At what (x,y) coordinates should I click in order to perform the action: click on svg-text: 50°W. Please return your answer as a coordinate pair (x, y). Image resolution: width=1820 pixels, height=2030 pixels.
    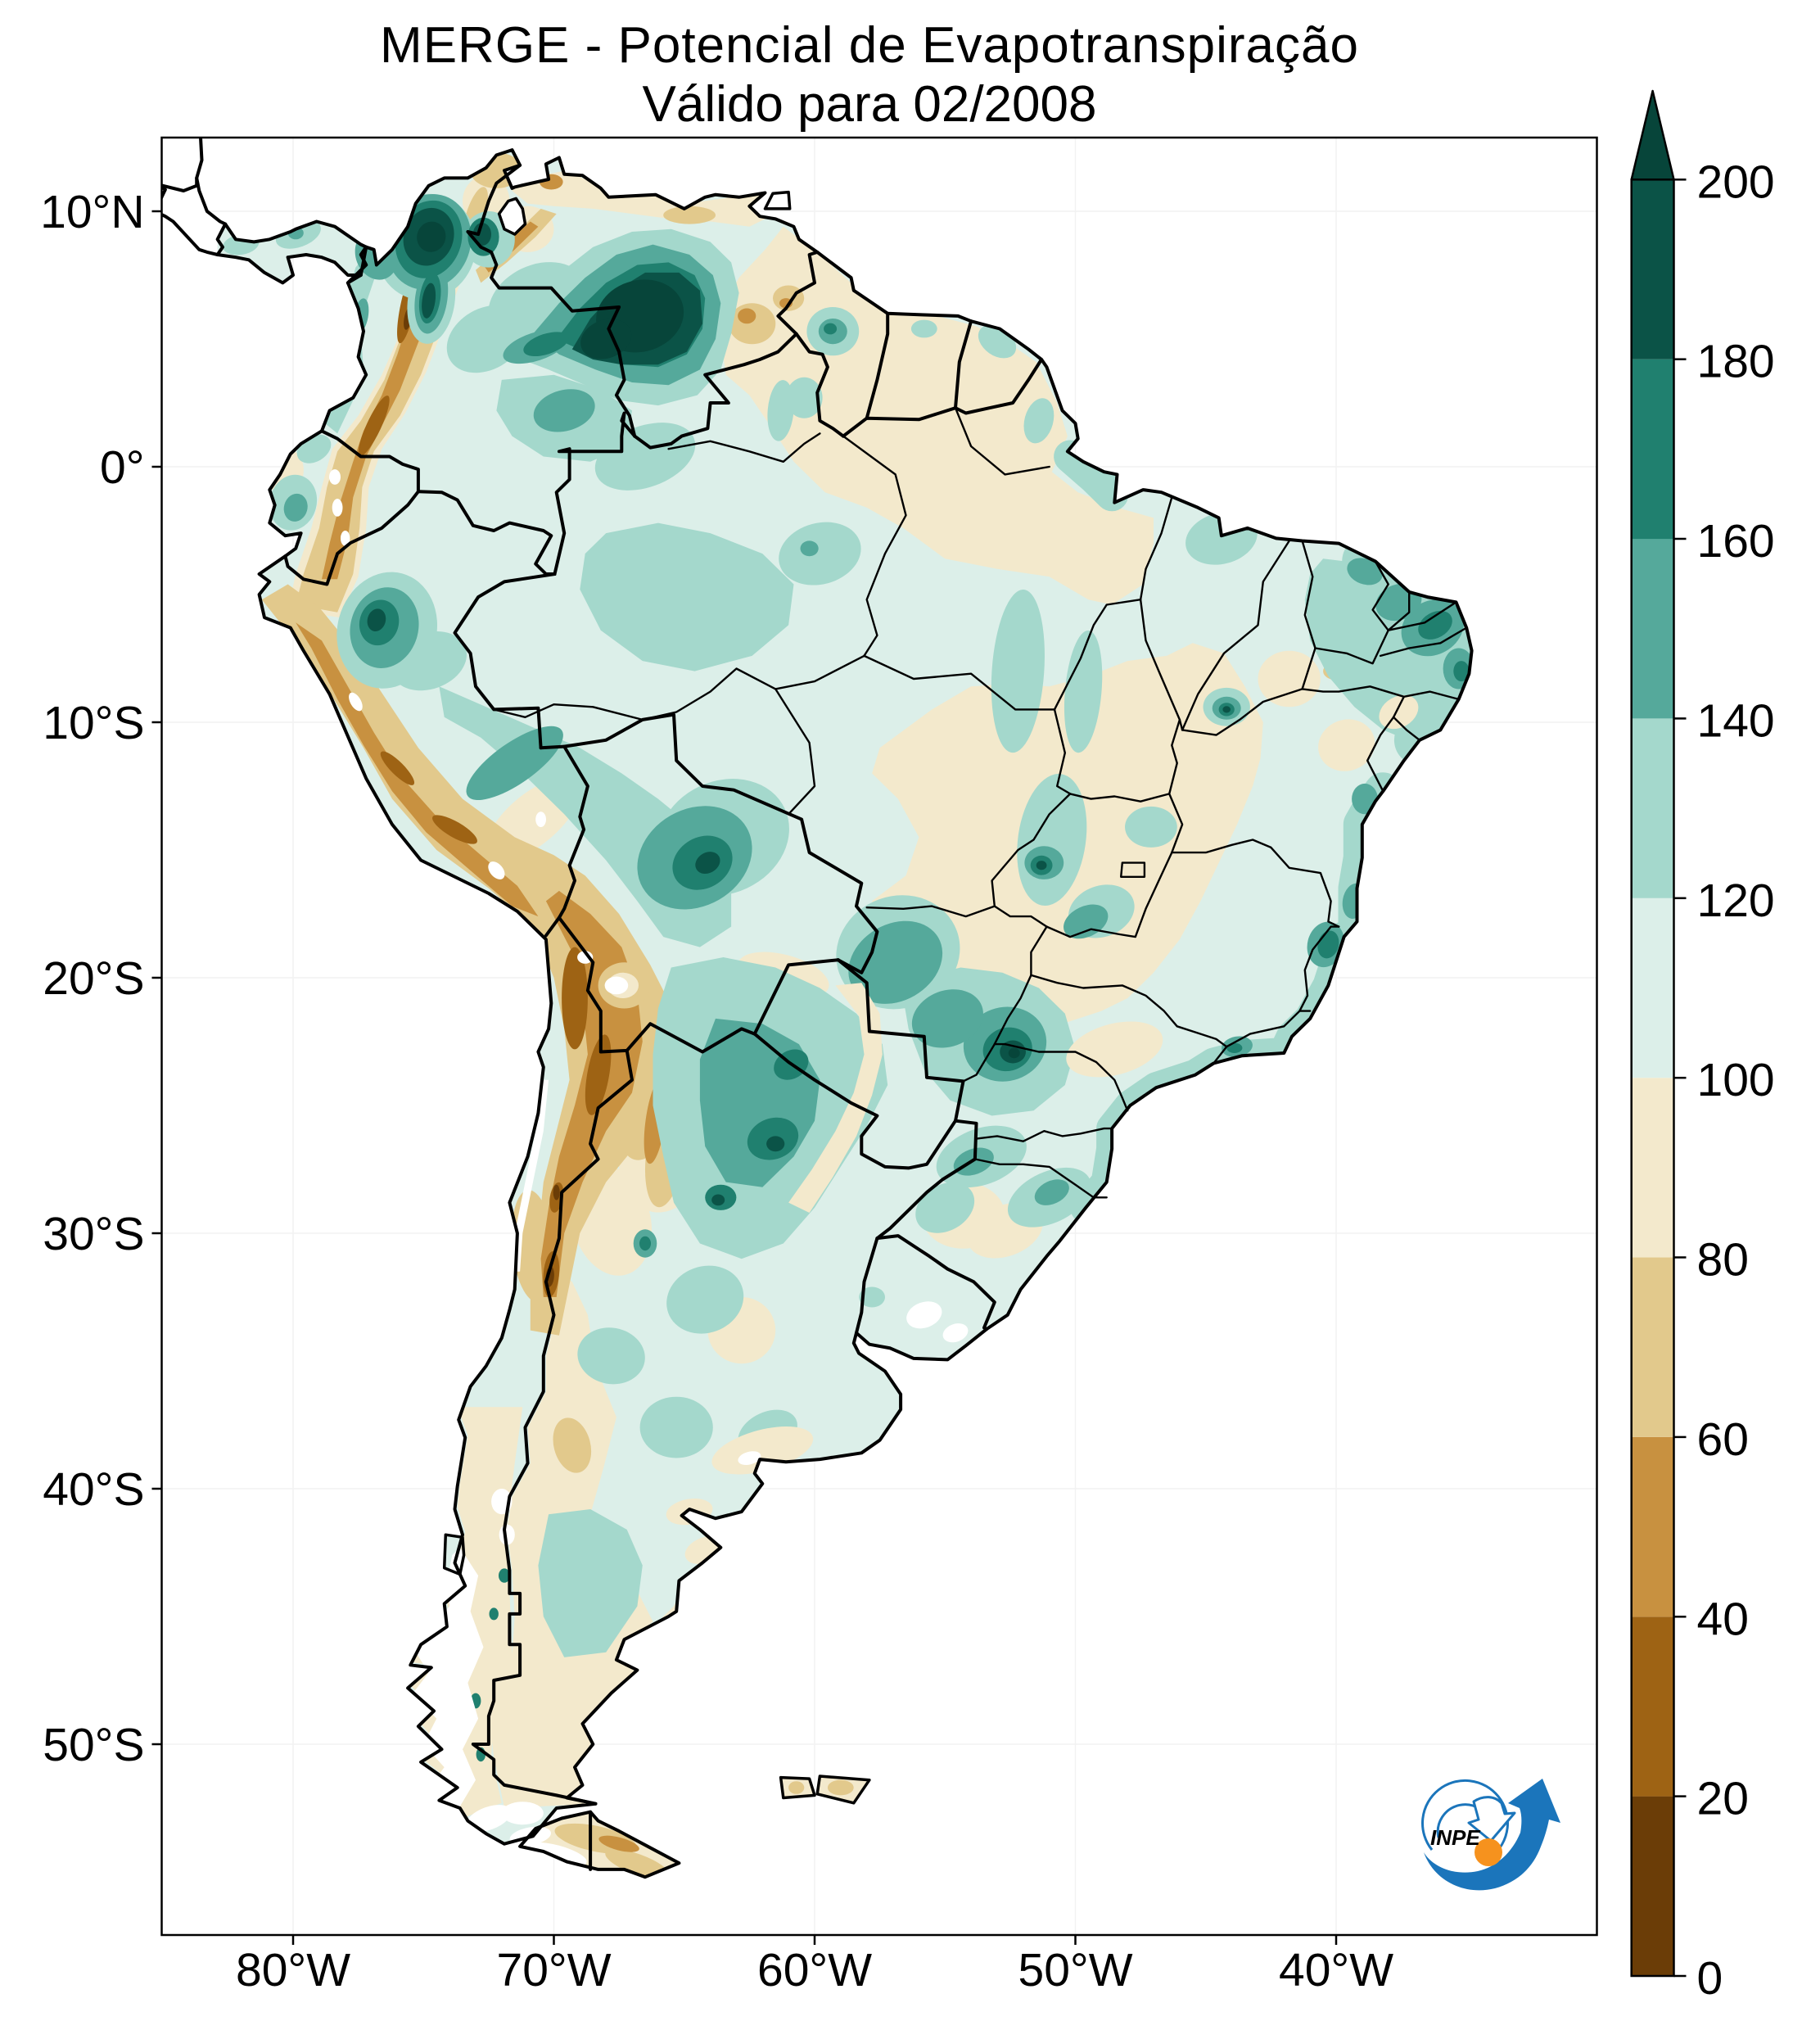
    Looking at the image, I should click on (1075, 1970).